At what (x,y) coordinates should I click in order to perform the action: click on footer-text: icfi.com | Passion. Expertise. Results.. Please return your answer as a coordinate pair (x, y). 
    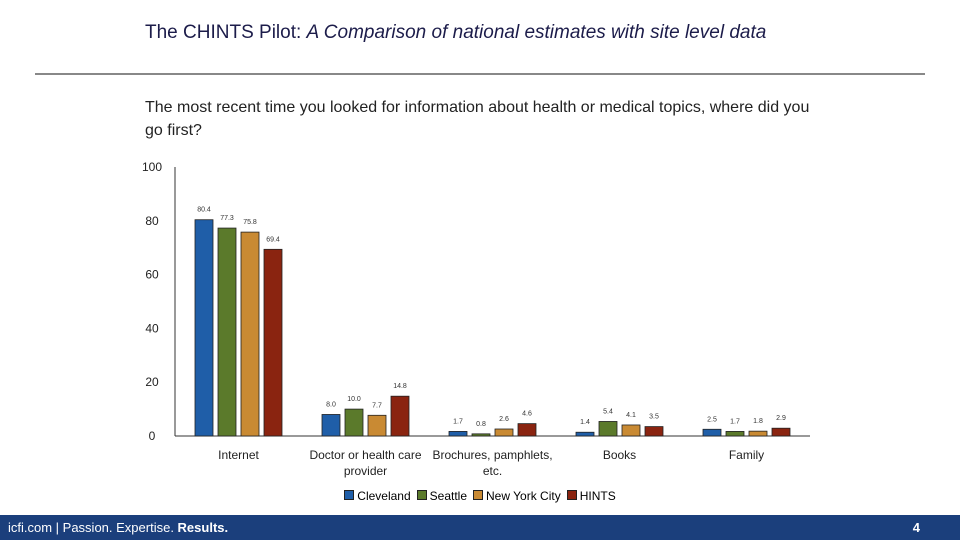
    Looking at the image, I should click on (118, 527).